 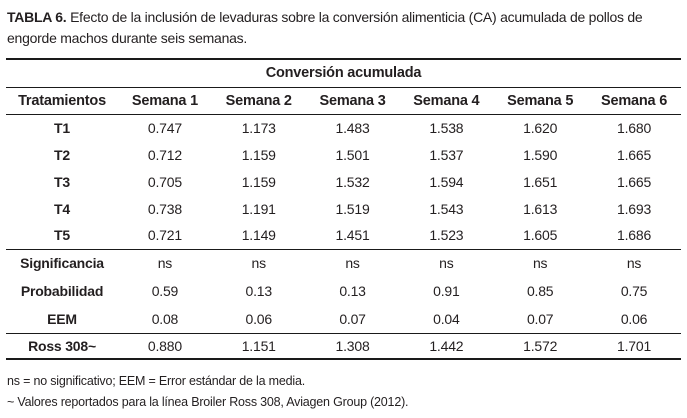 I want to click on table-cell: 1.605, so click(x=540, y=235).